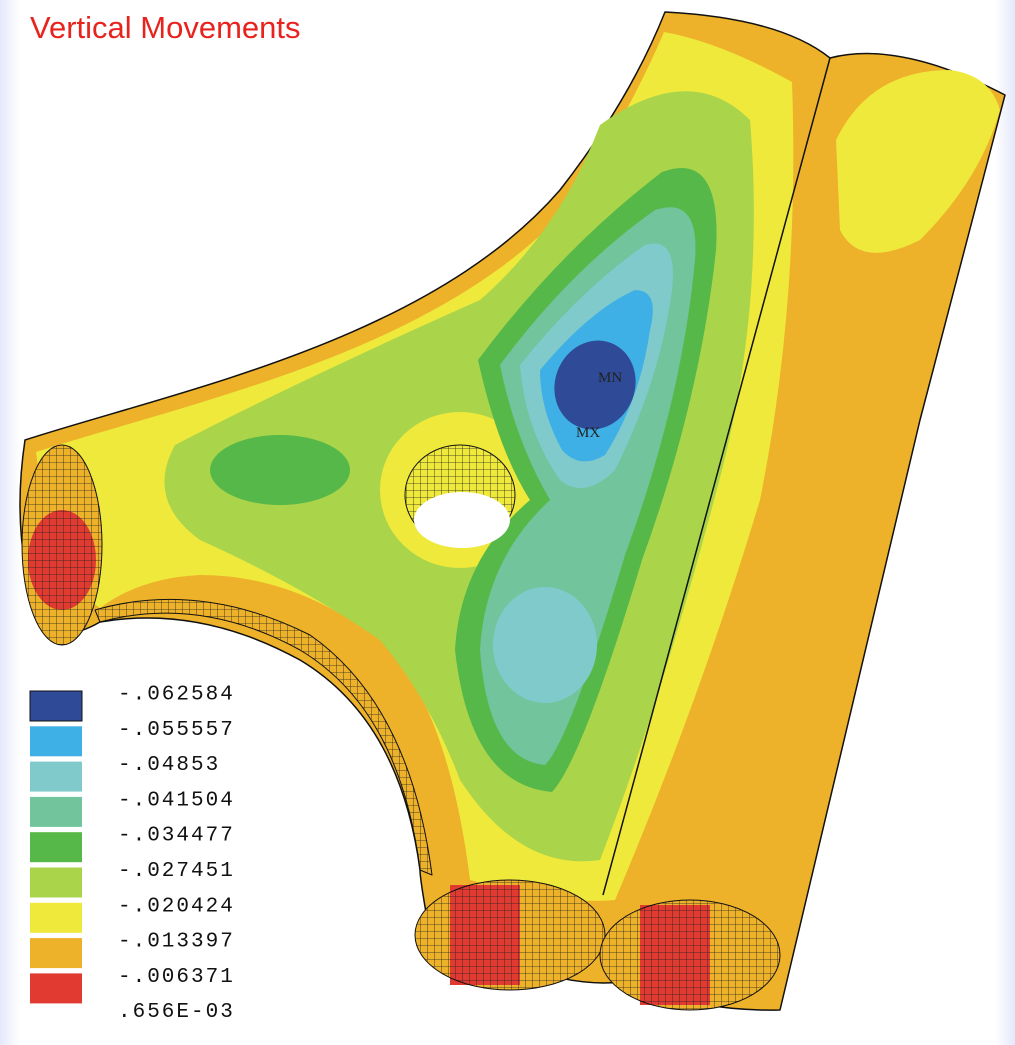  Describe the element at coordinates (176, 906) in the screenshot. I see `legend-label: -.020424` at that location.